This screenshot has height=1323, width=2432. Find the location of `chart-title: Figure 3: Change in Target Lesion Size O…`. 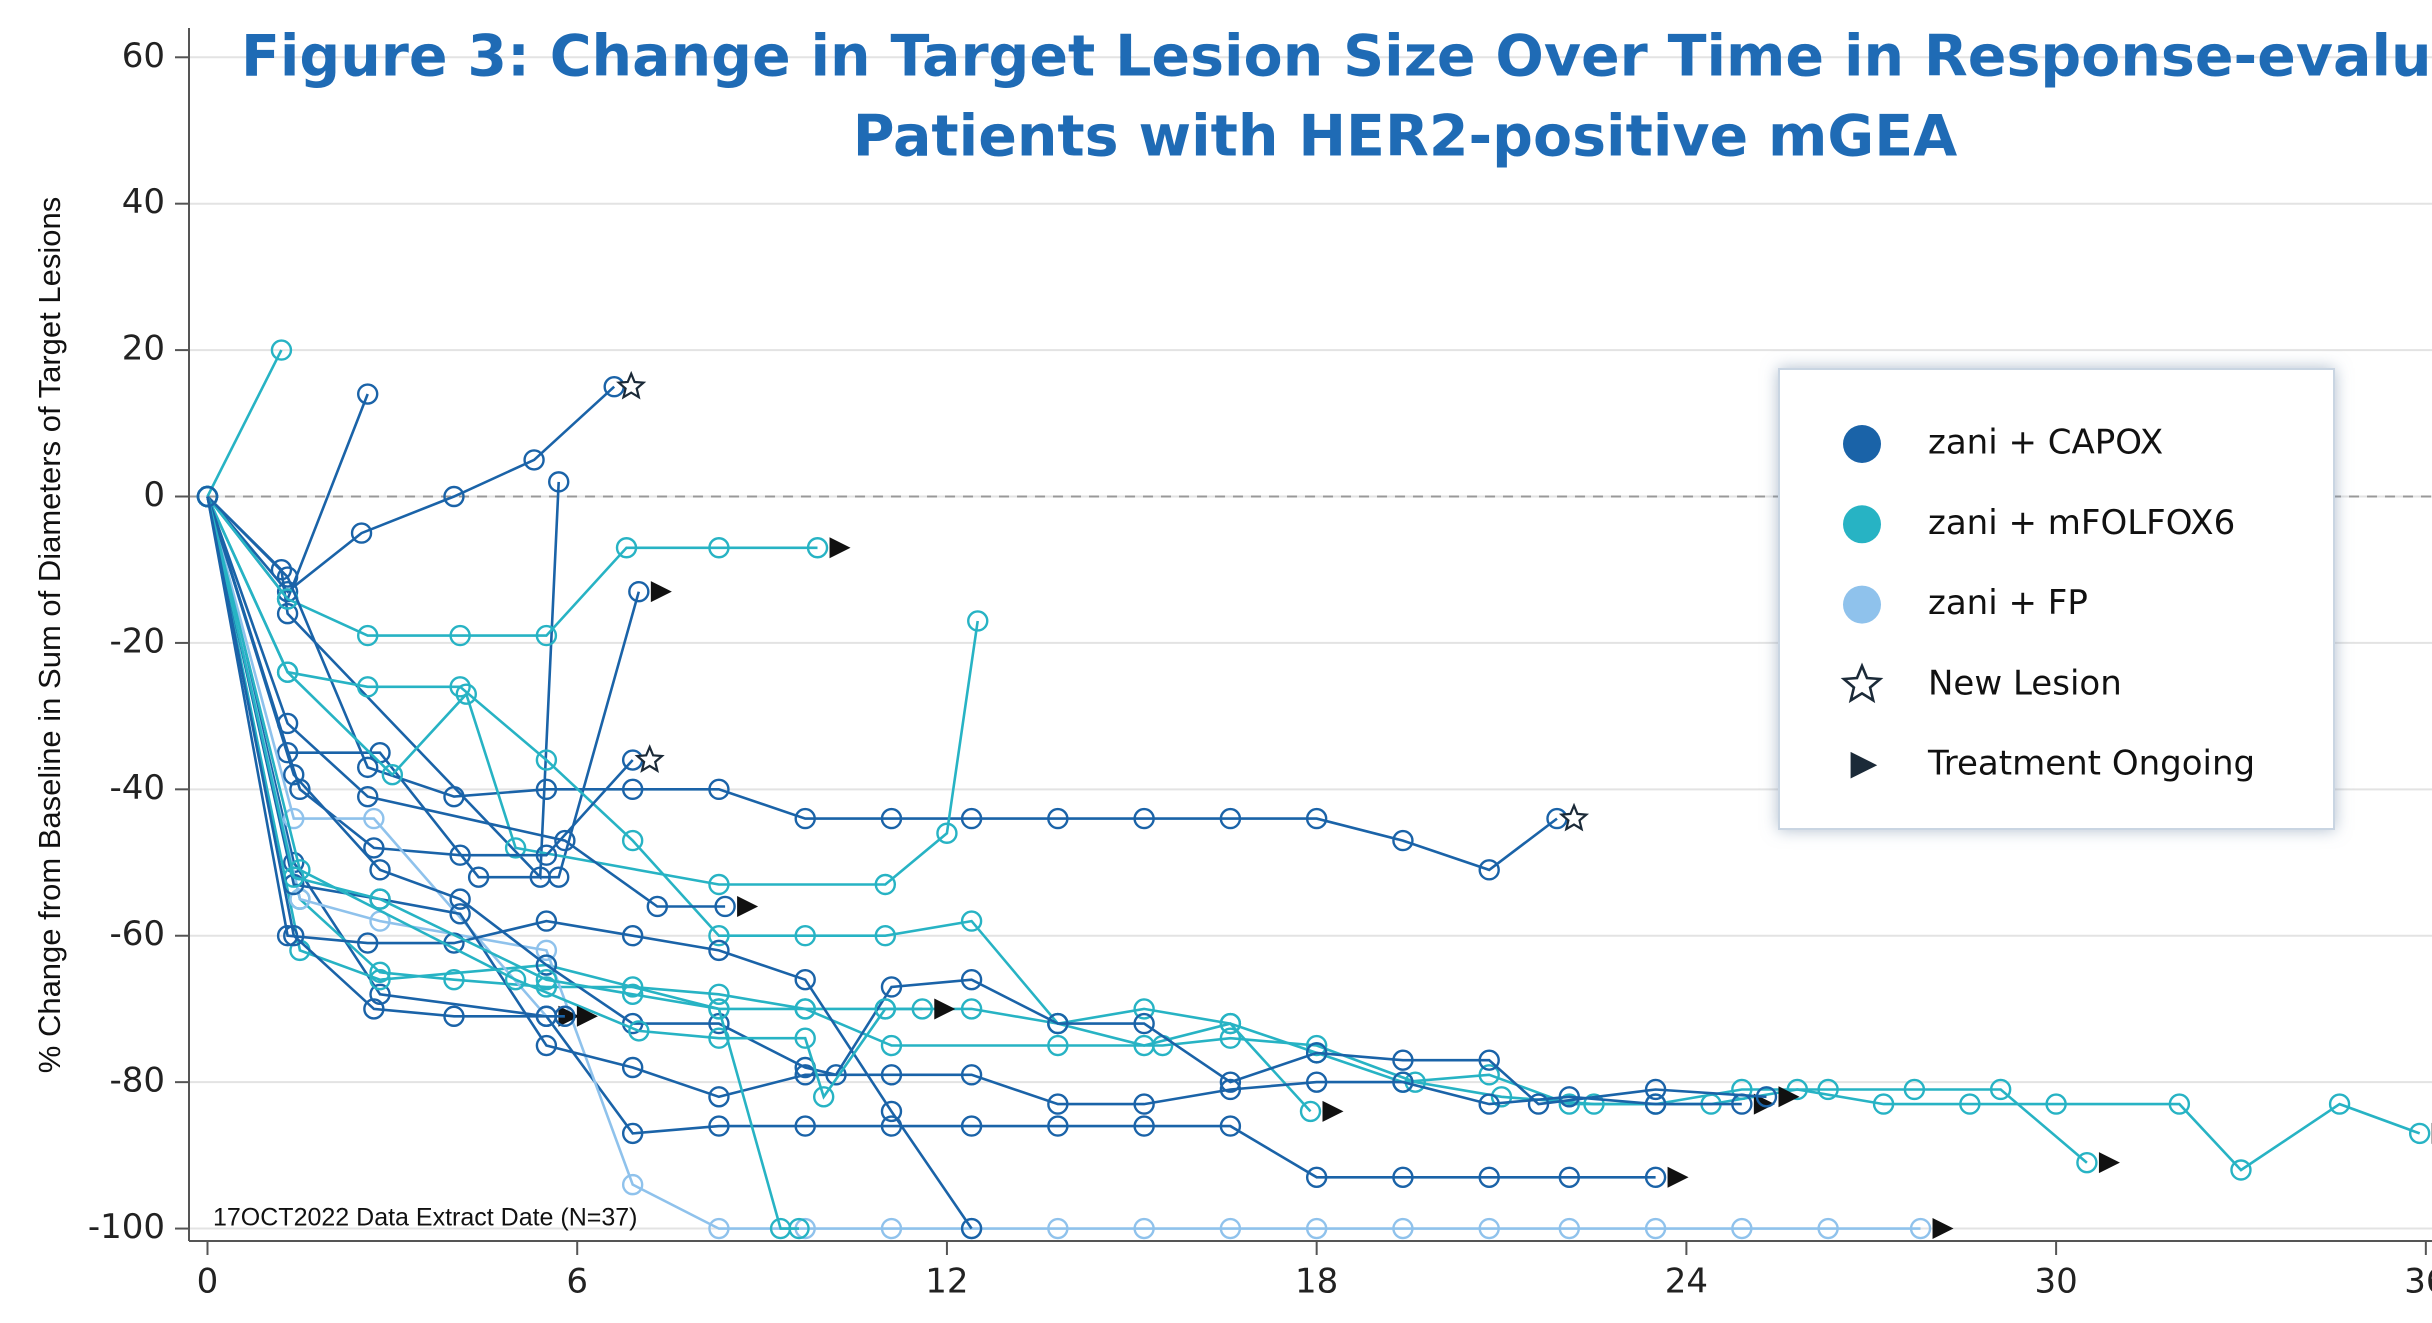

chart-title: Figure 3: Change in Target Lesion Size O… is located at coordinates (1336, 57).